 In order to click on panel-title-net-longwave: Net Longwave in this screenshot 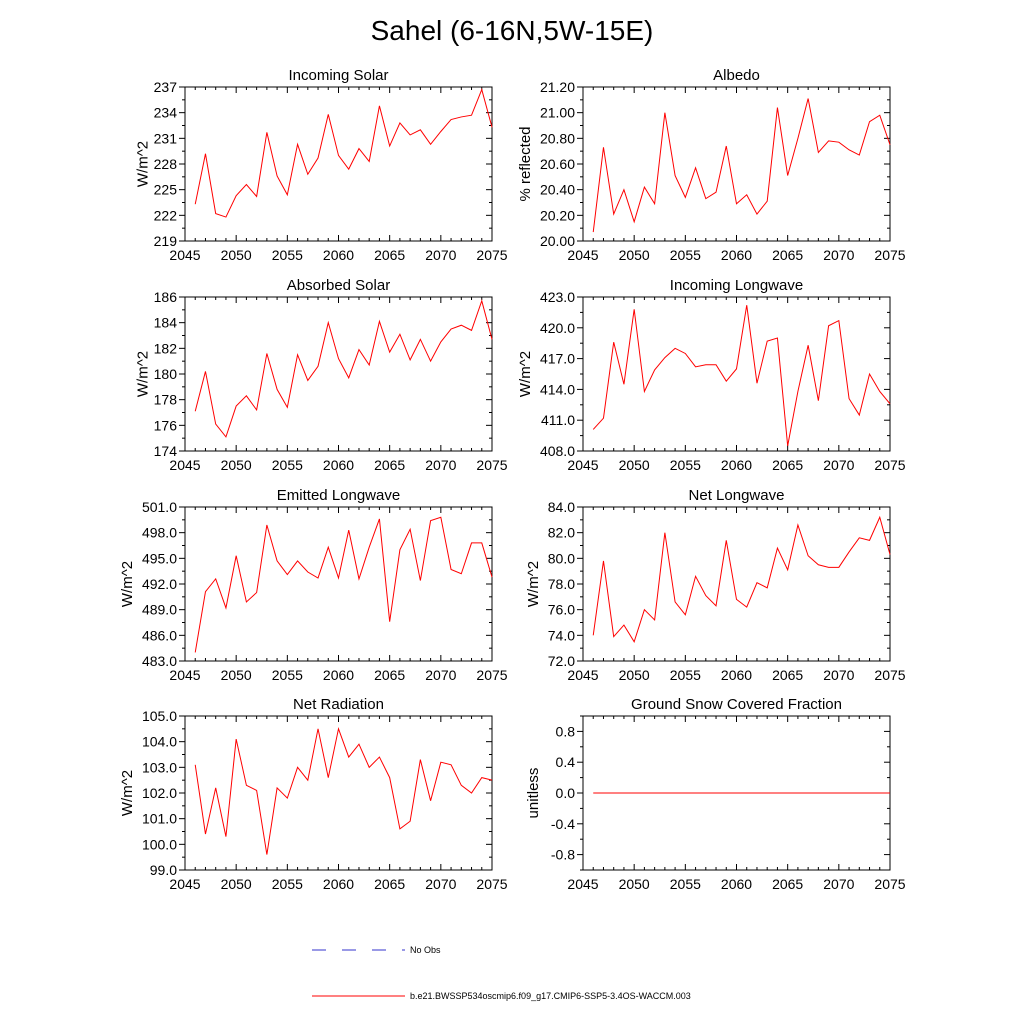, I will do `click(737, 495)`.